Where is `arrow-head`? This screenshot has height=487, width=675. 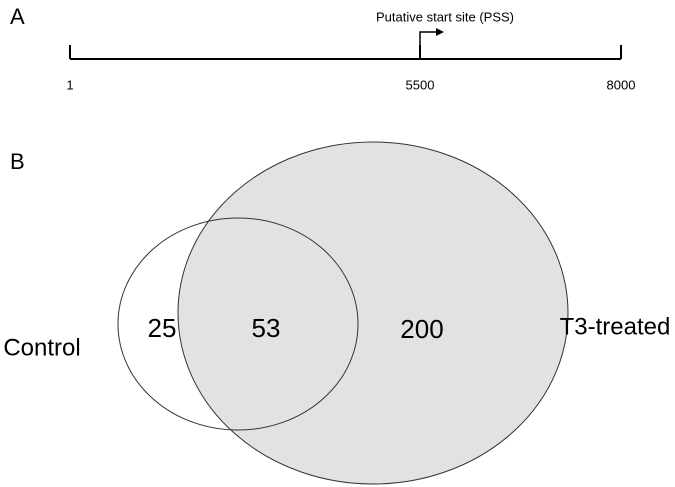
arrow-head is located at coordinates (440, 32).